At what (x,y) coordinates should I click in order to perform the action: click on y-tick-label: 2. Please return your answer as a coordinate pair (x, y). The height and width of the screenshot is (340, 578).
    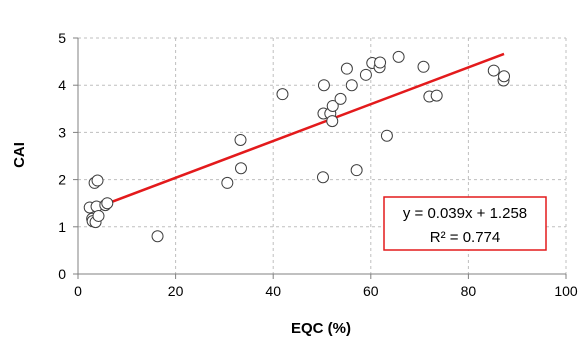
    Looking at the image, I should click on (62, 180).